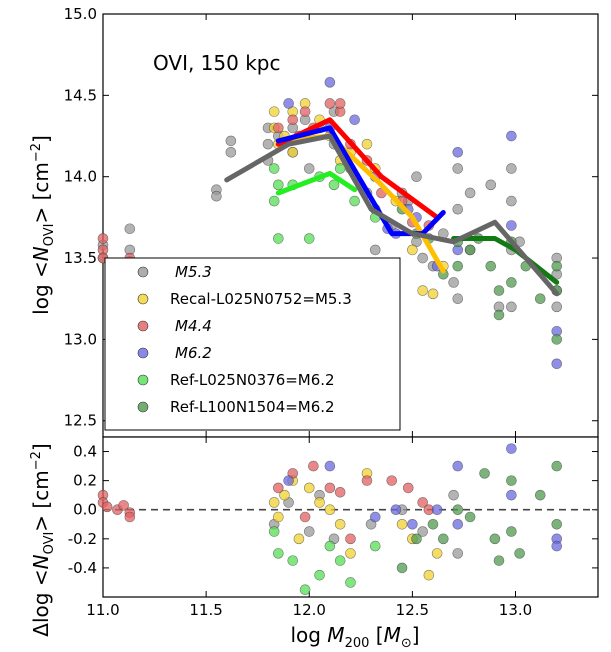  Describe the element at coordinates (80, 95) in the screenshot. I see `top-y-tick-label: 14.5` at that location.